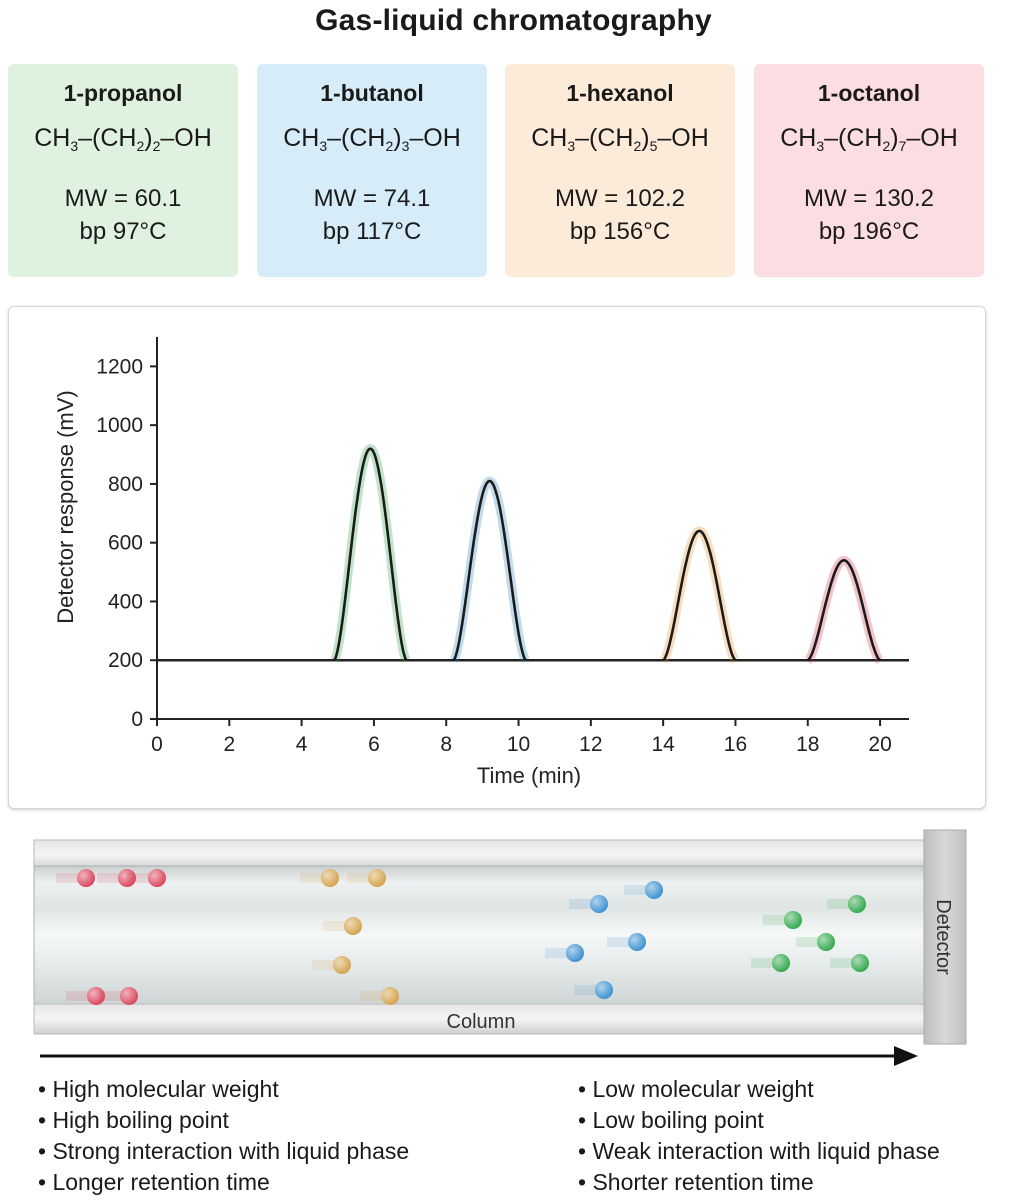  What do you see at coordinates (906, 1056) in the screenshot?
I see `flow-arrow-head` at bounding box center [906, 1056].